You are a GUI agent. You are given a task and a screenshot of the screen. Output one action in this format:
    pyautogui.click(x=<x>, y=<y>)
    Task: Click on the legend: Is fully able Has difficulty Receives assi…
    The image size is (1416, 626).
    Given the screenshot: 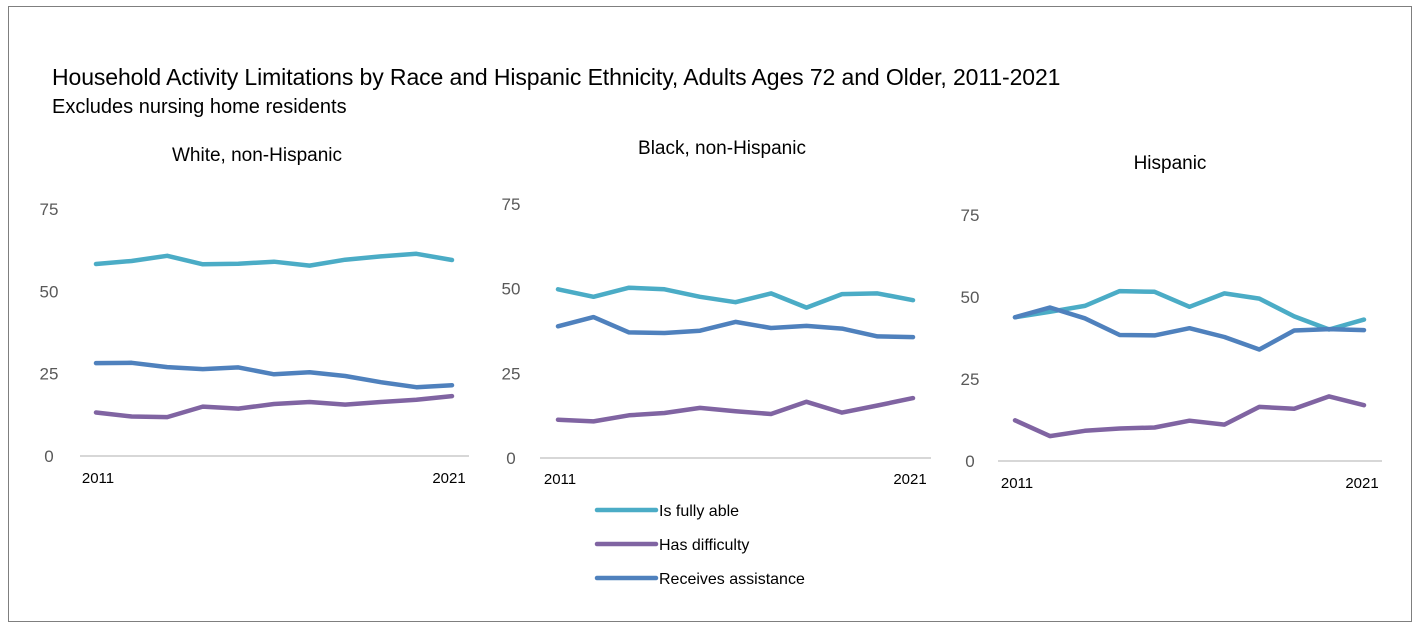 What is the action you would take?
    pyautogui.click(x=699, y=545)
    